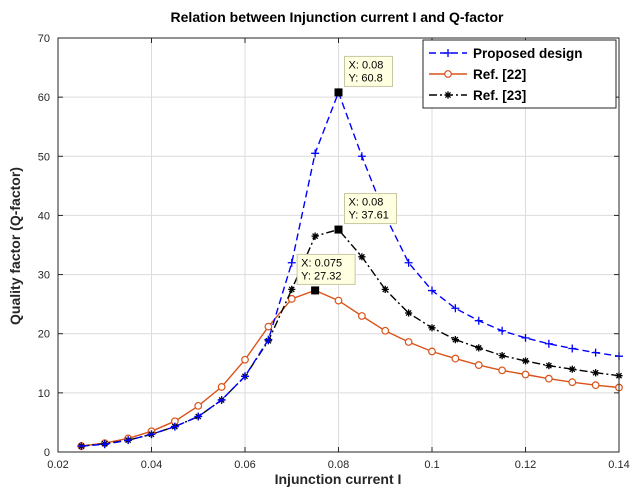  Describe the element at coordinates (244, 465) in the screenshot. I see `x-tick-label: 0.06` at that location.